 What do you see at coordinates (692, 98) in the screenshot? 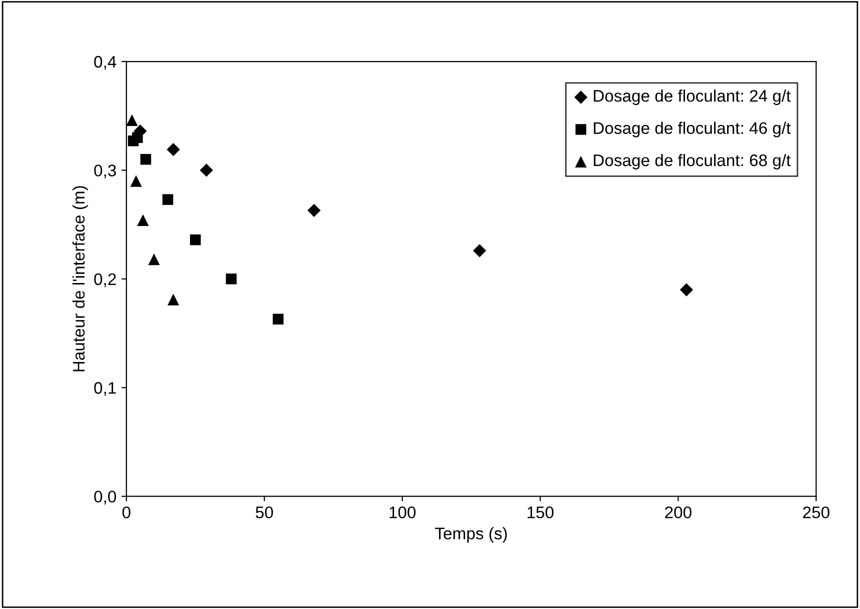
I see `legend-label: Dosage de floculant: 24 g/t` at bounding box center [692, 98].